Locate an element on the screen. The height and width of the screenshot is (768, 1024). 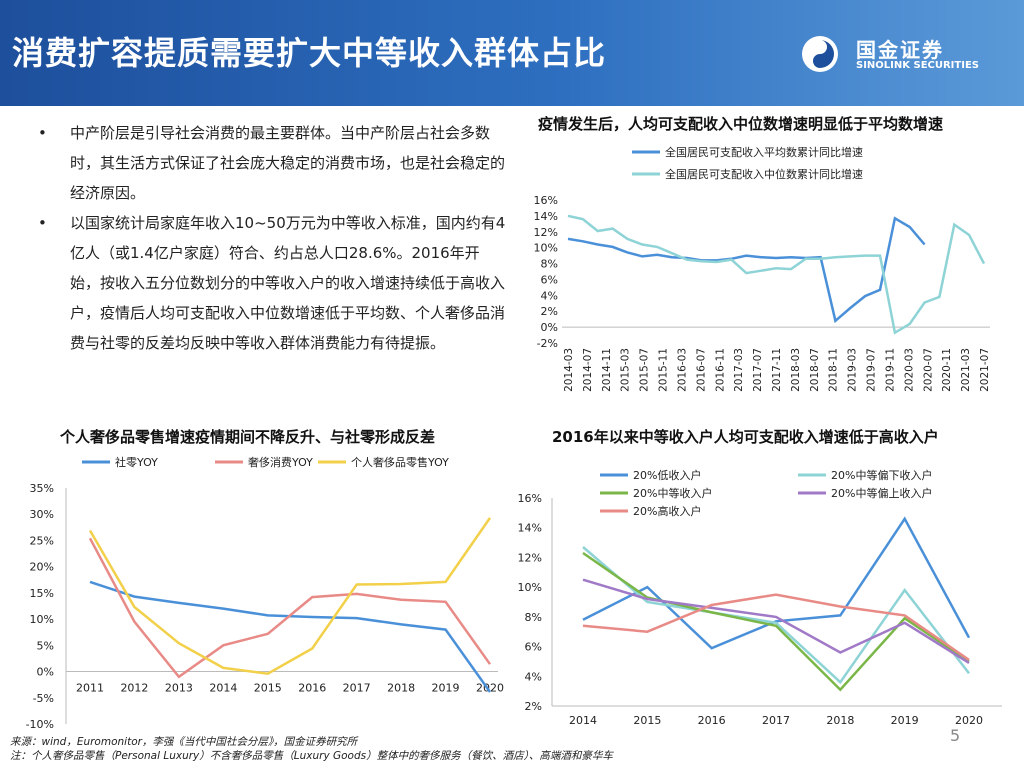
x-tick-label: 2020-03 is located at coordinates (909, 370).